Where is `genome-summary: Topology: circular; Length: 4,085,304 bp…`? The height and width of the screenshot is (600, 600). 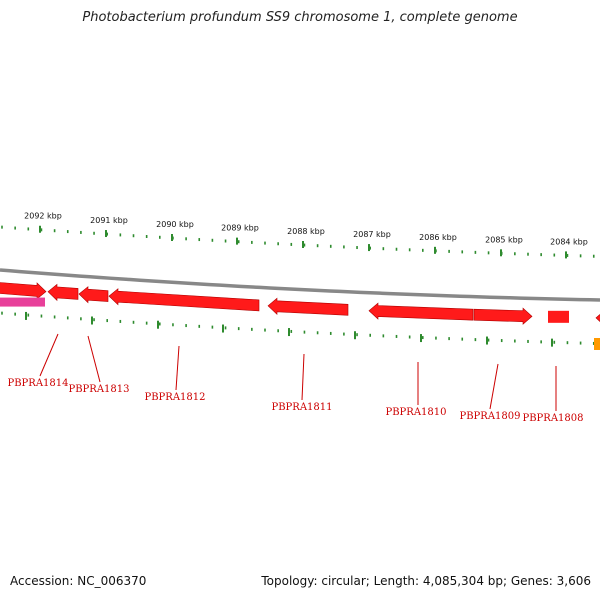
genome-summary: Topology: circular; Length: 4,085,304 bp… is located at coordinates (426, 581).